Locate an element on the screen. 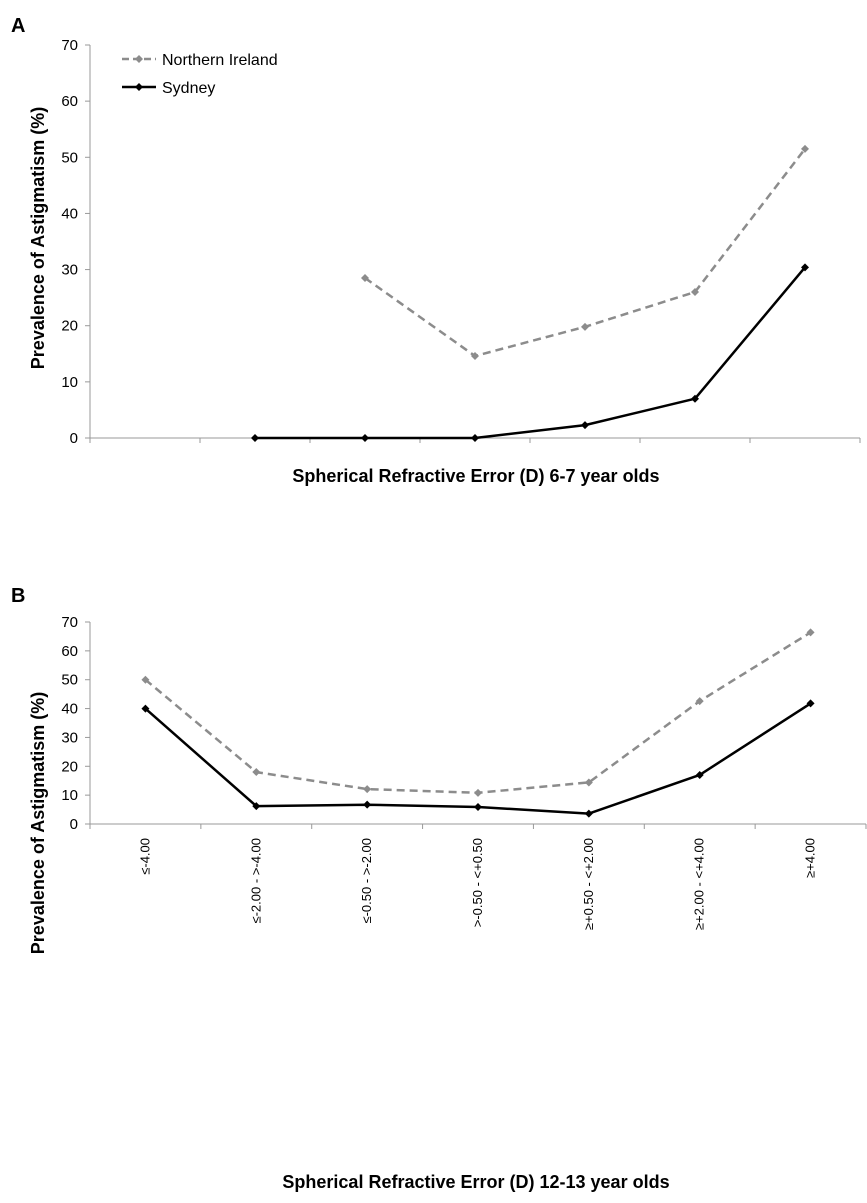 The width and height of the screenshot is (867, 1203). panel-a-y-tick-label: 20 is located at coordinates (69, 326).